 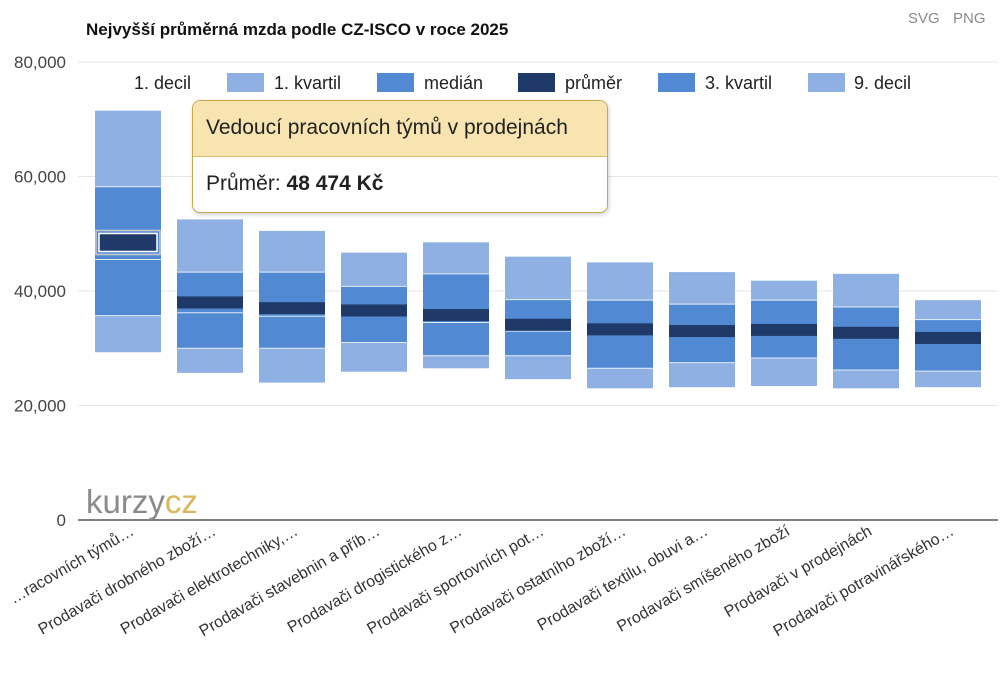 I want to click on legend-item: 1. kvartil, so click(x=284, y=83).